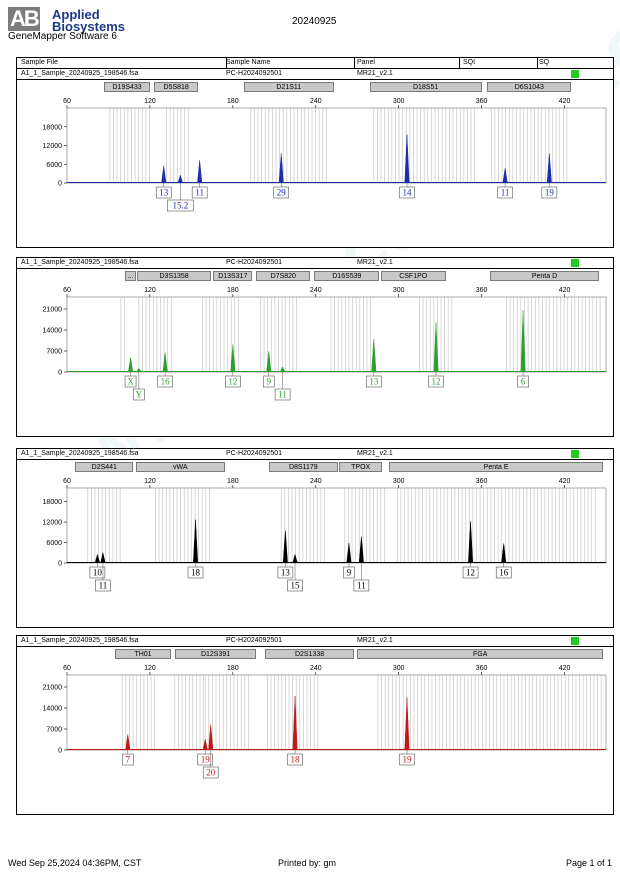  I want to click on locus-marker: D2S441, so click(104, 467).